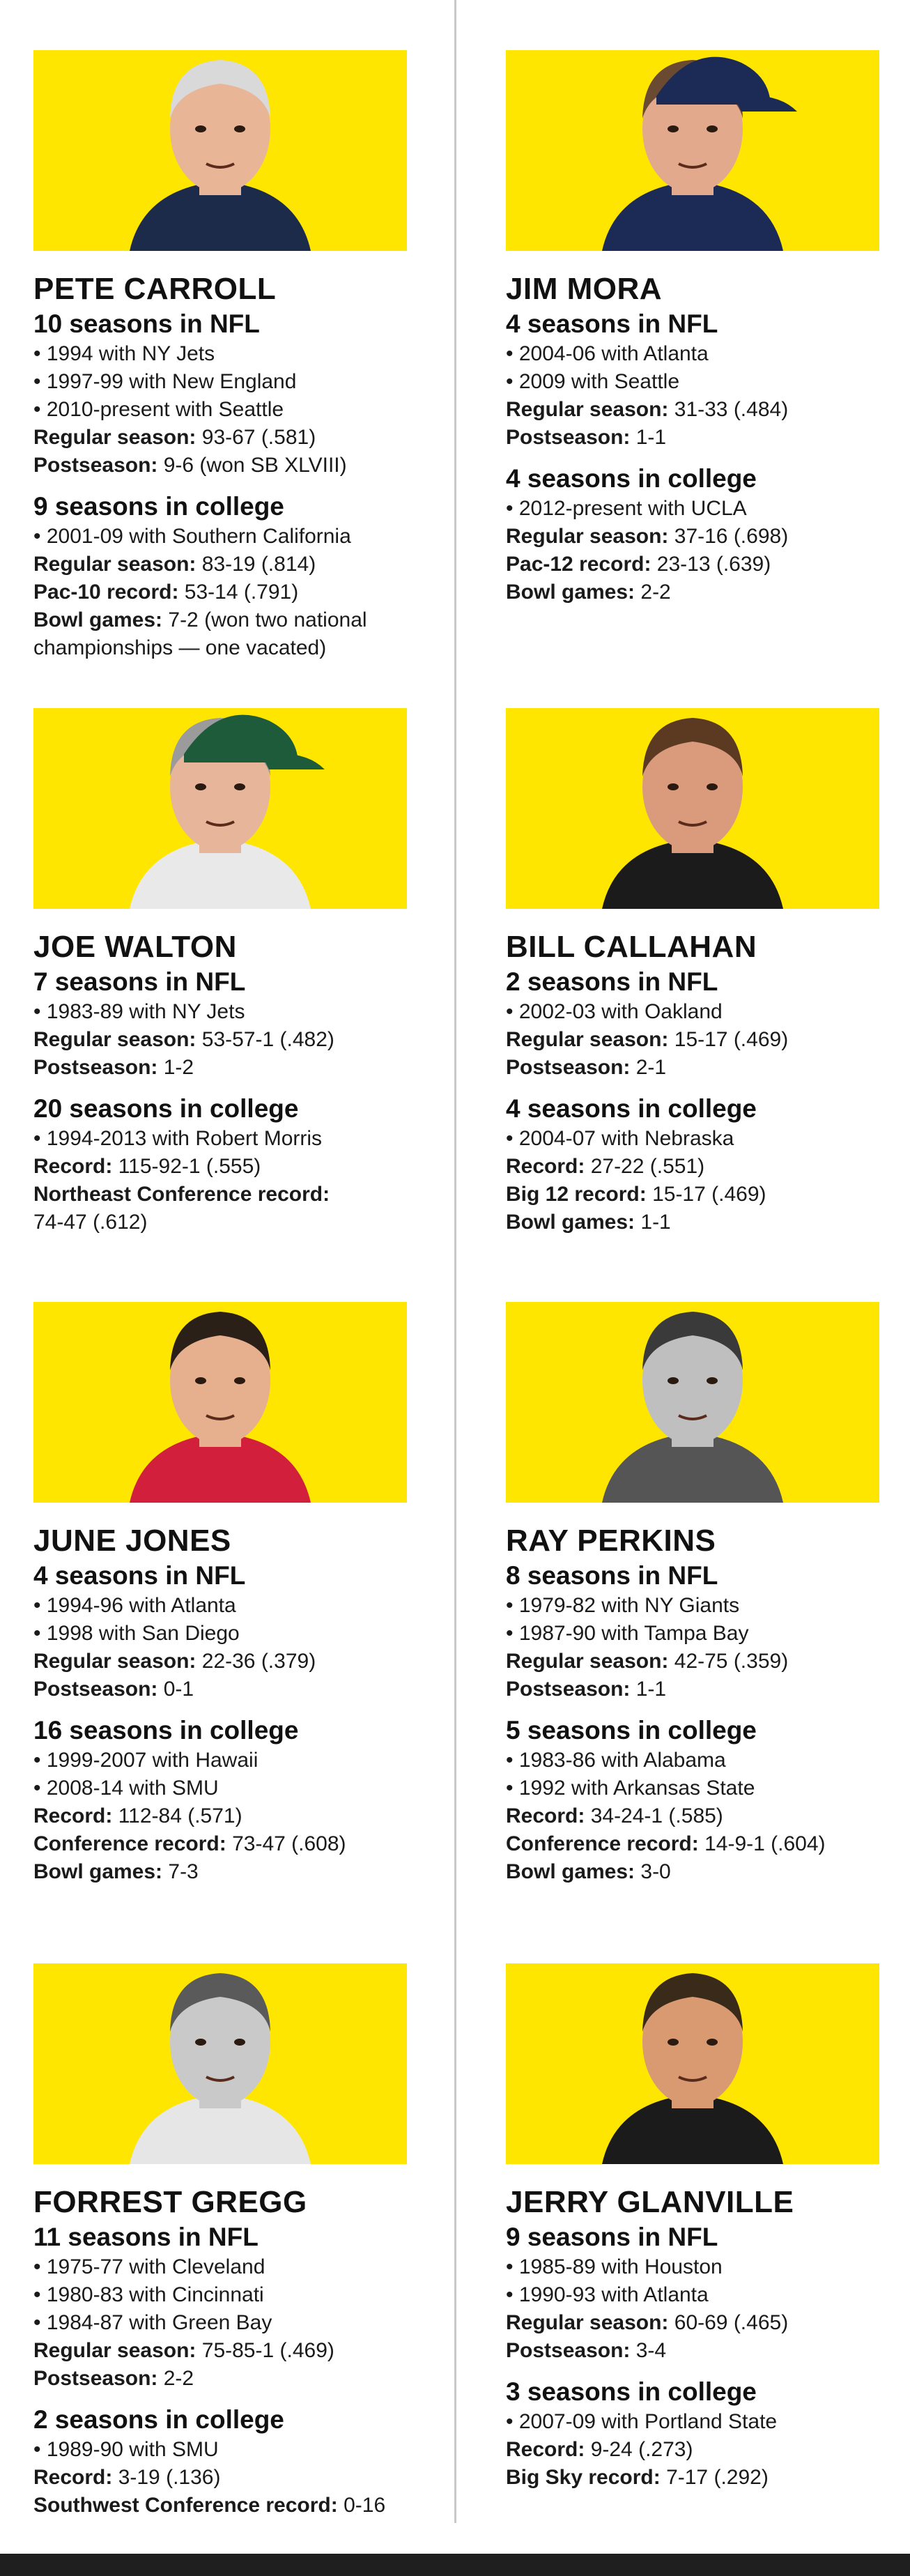  I want to click on stat-line: Regular season: 22-36 (.379), so click(245, 1662).